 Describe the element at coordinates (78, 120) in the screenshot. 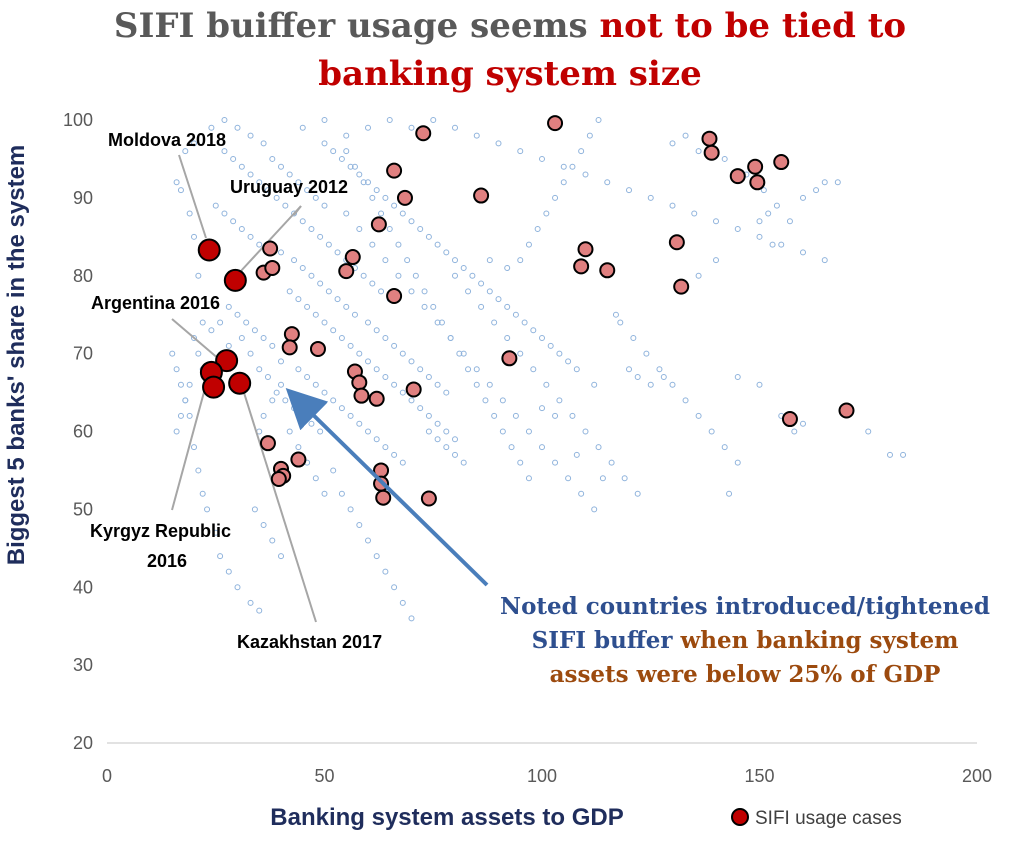

I see `y-tick-label: 100` at that location.